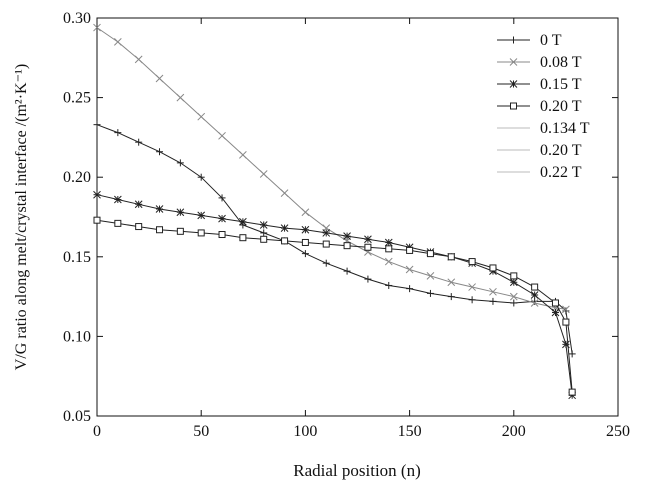 The width and height of the screenshot is (654, 499). I want to click on legend-label: 0.134 T, so click(565, 128).